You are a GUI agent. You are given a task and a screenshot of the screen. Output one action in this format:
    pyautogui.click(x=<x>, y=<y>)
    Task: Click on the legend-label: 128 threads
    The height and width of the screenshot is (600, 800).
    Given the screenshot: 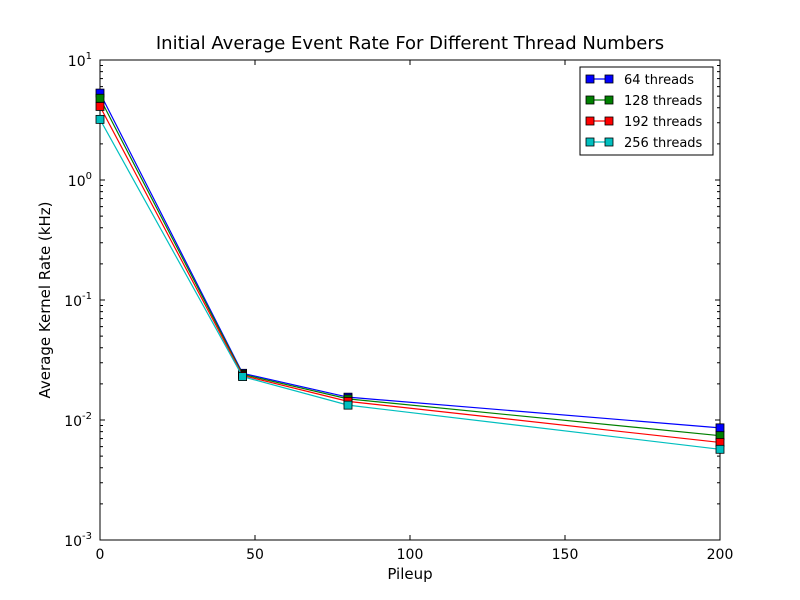 What is the action you would take?
    pyautogui.click(x=663, y=101)
    